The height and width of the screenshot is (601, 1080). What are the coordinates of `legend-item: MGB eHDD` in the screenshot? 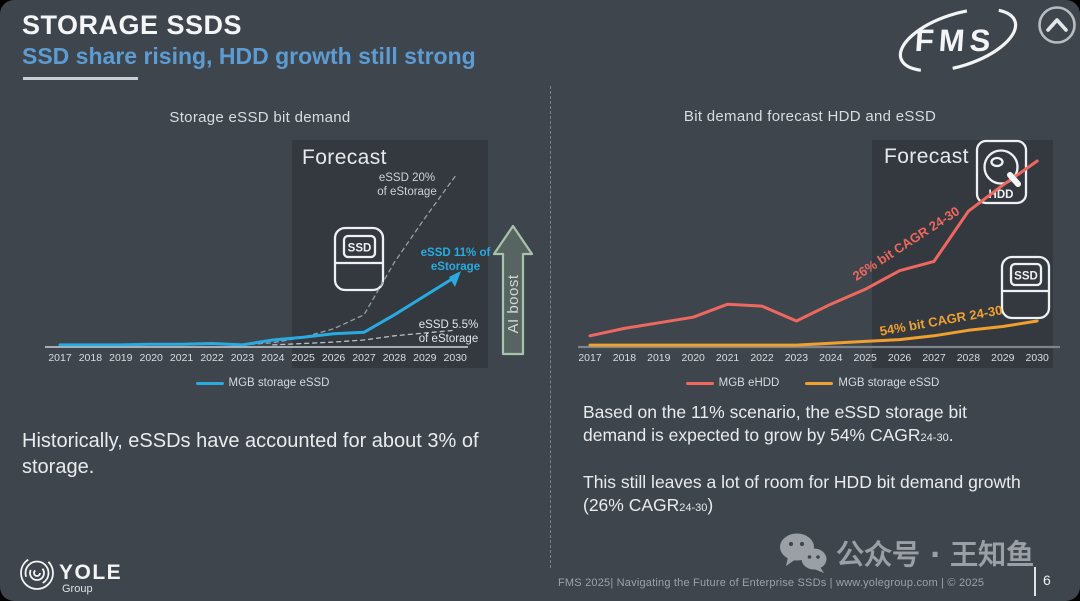 It's located at (732, 383).